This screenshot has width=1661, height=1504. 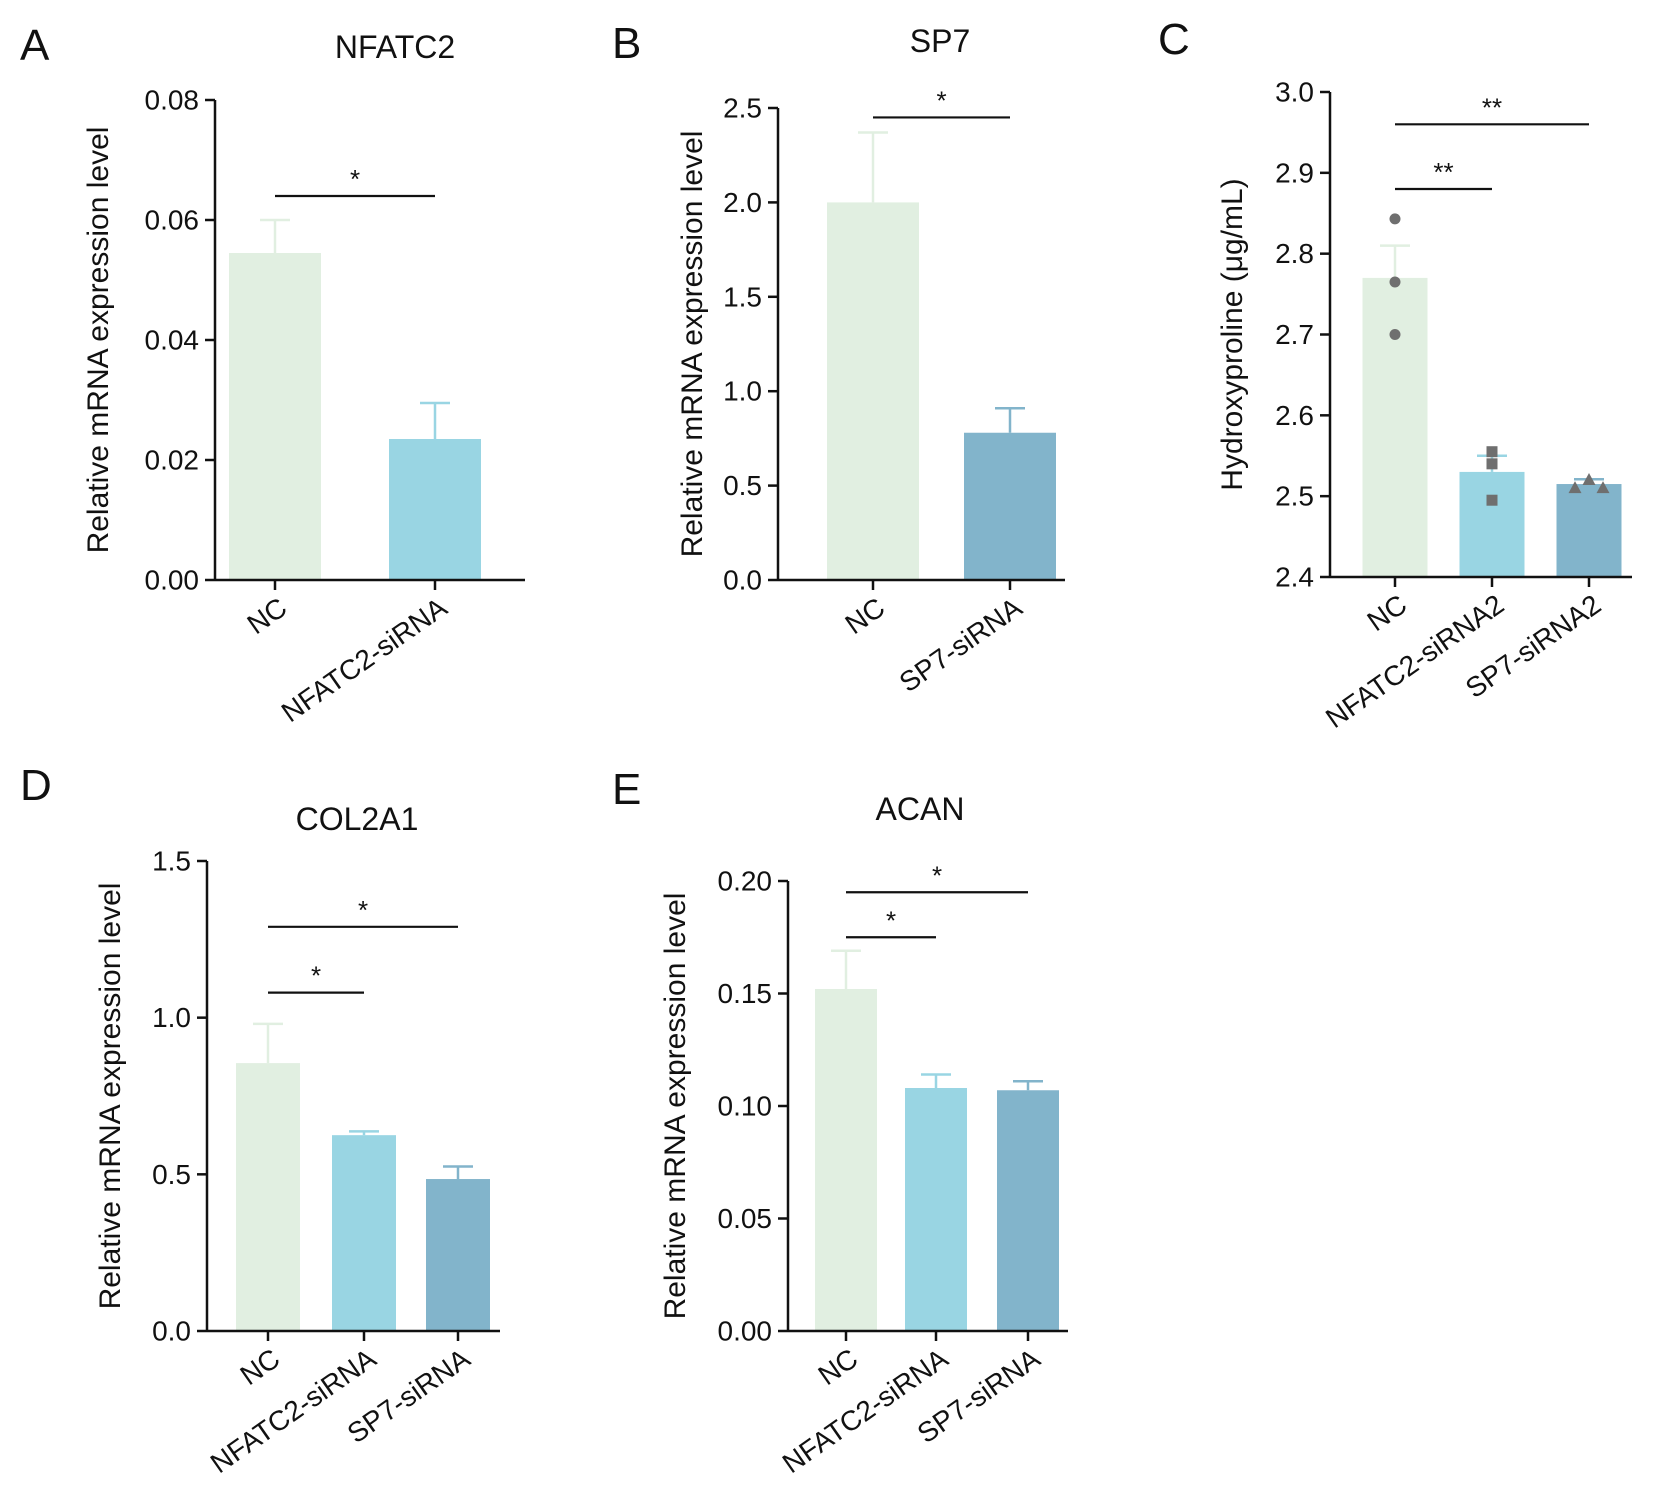 I want to click on y-tick-label: 2.8, so click(x=1294, y=253).